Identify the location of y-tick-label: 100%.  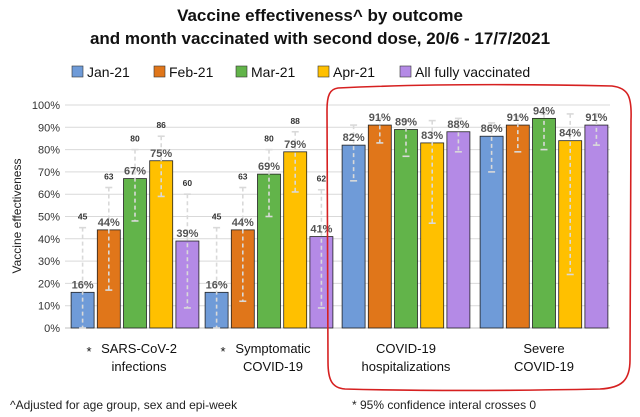
(46, 106).